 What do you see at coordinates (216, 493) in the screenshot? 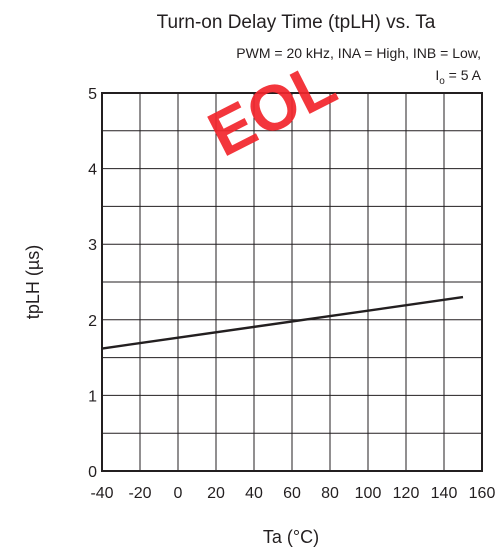
I see `x-tick-label: 20` at bounding box center [216, 493].